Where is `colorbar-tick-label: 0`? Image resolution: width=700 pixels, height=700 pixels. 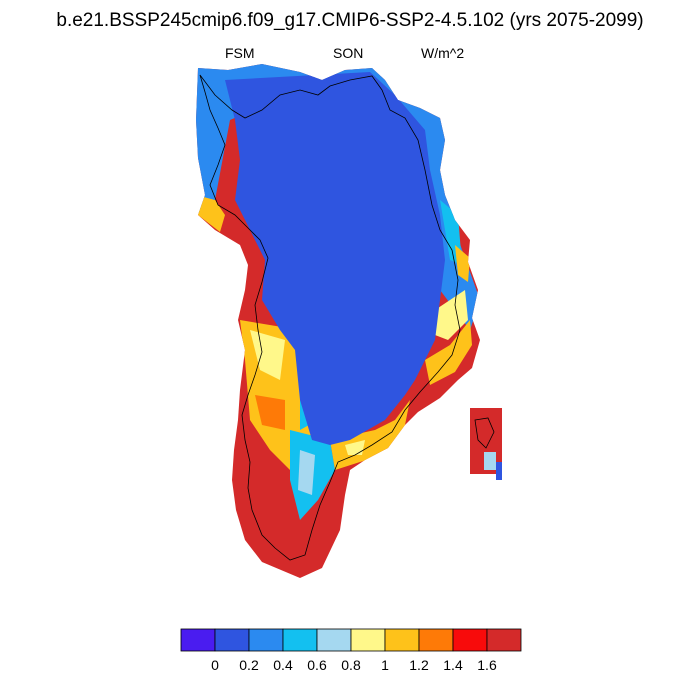 colorbar-tick-label: 0 is located at coordinates (215, 665).